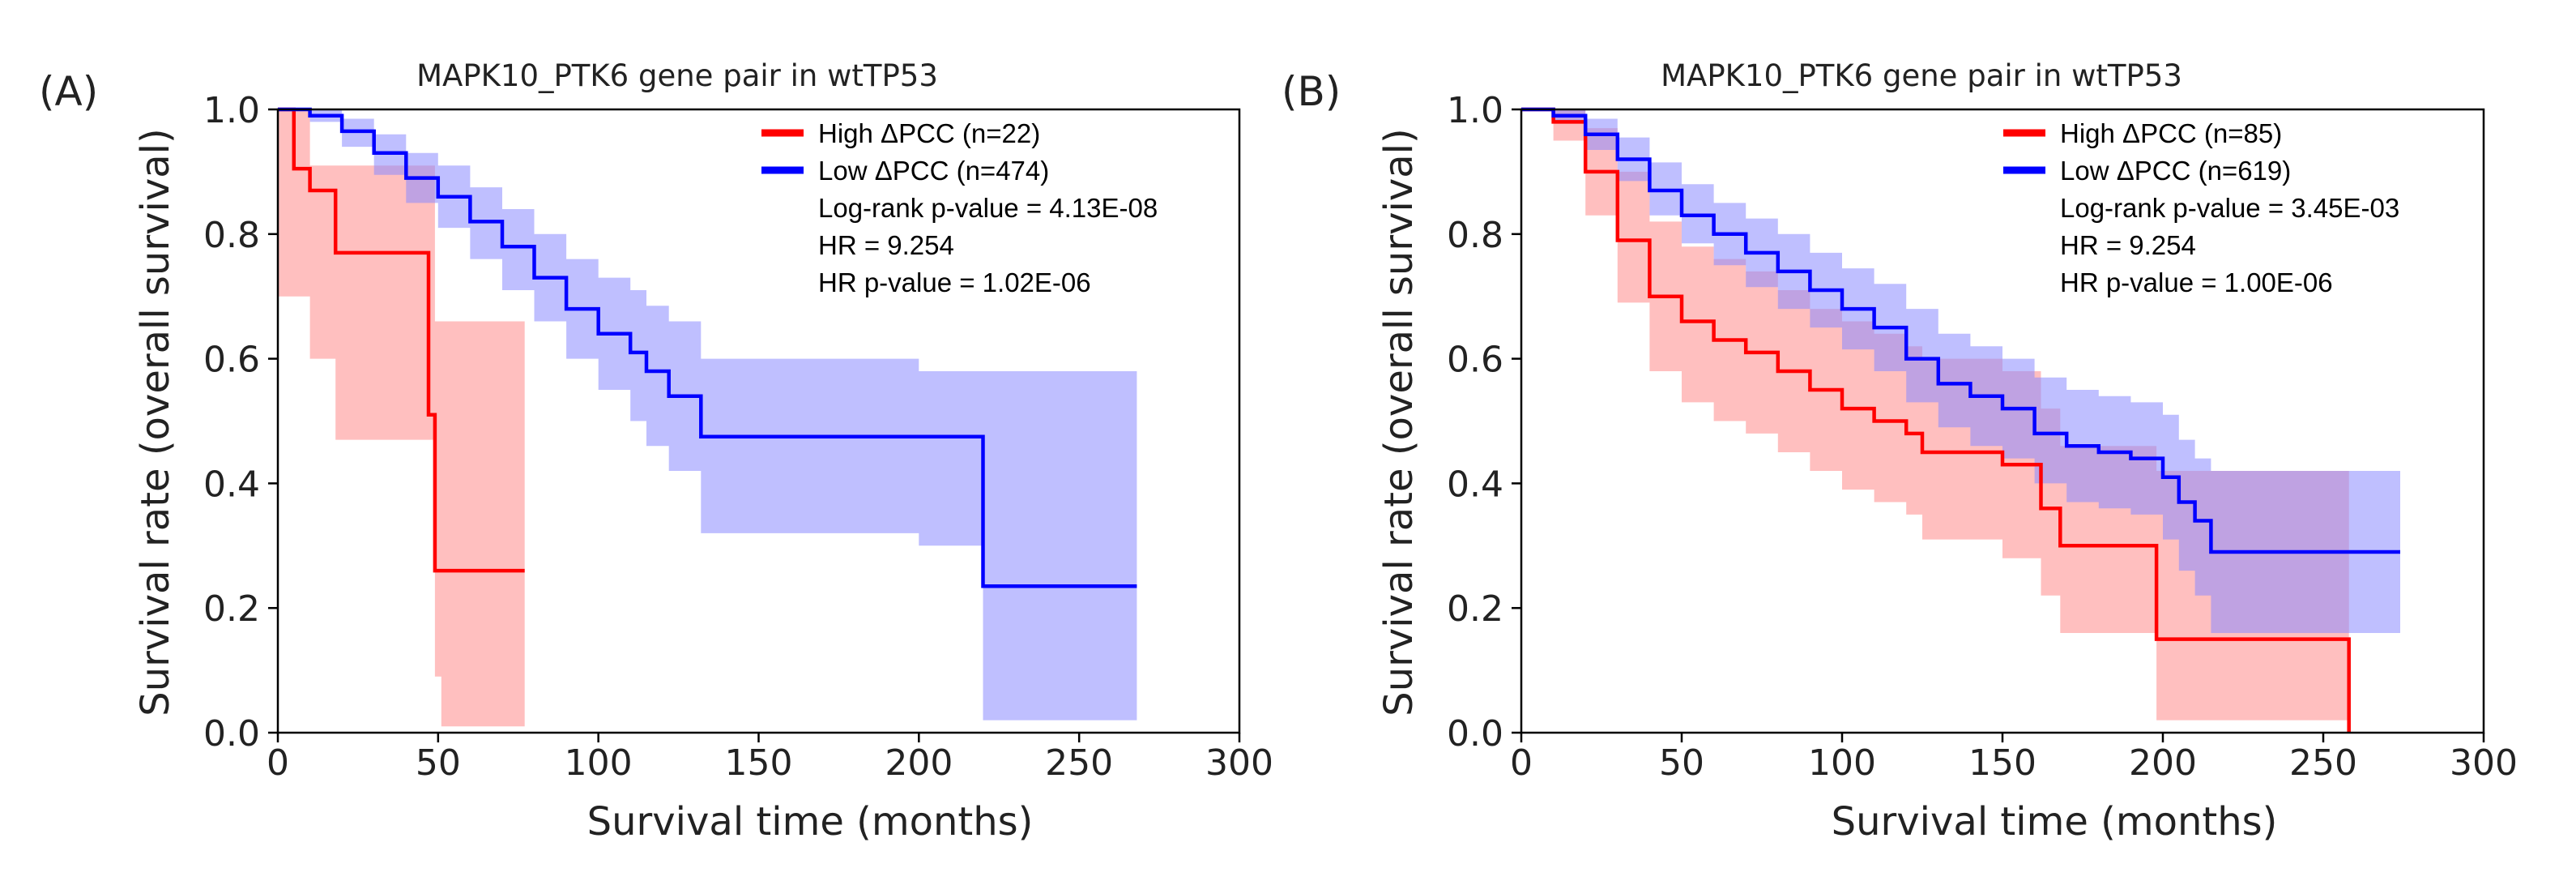 The image size is (2576, 881). What do you see at coordinates (69, 91) in the screenshot?
I see `panel-label: (A)` at bounding box center [69, 91].